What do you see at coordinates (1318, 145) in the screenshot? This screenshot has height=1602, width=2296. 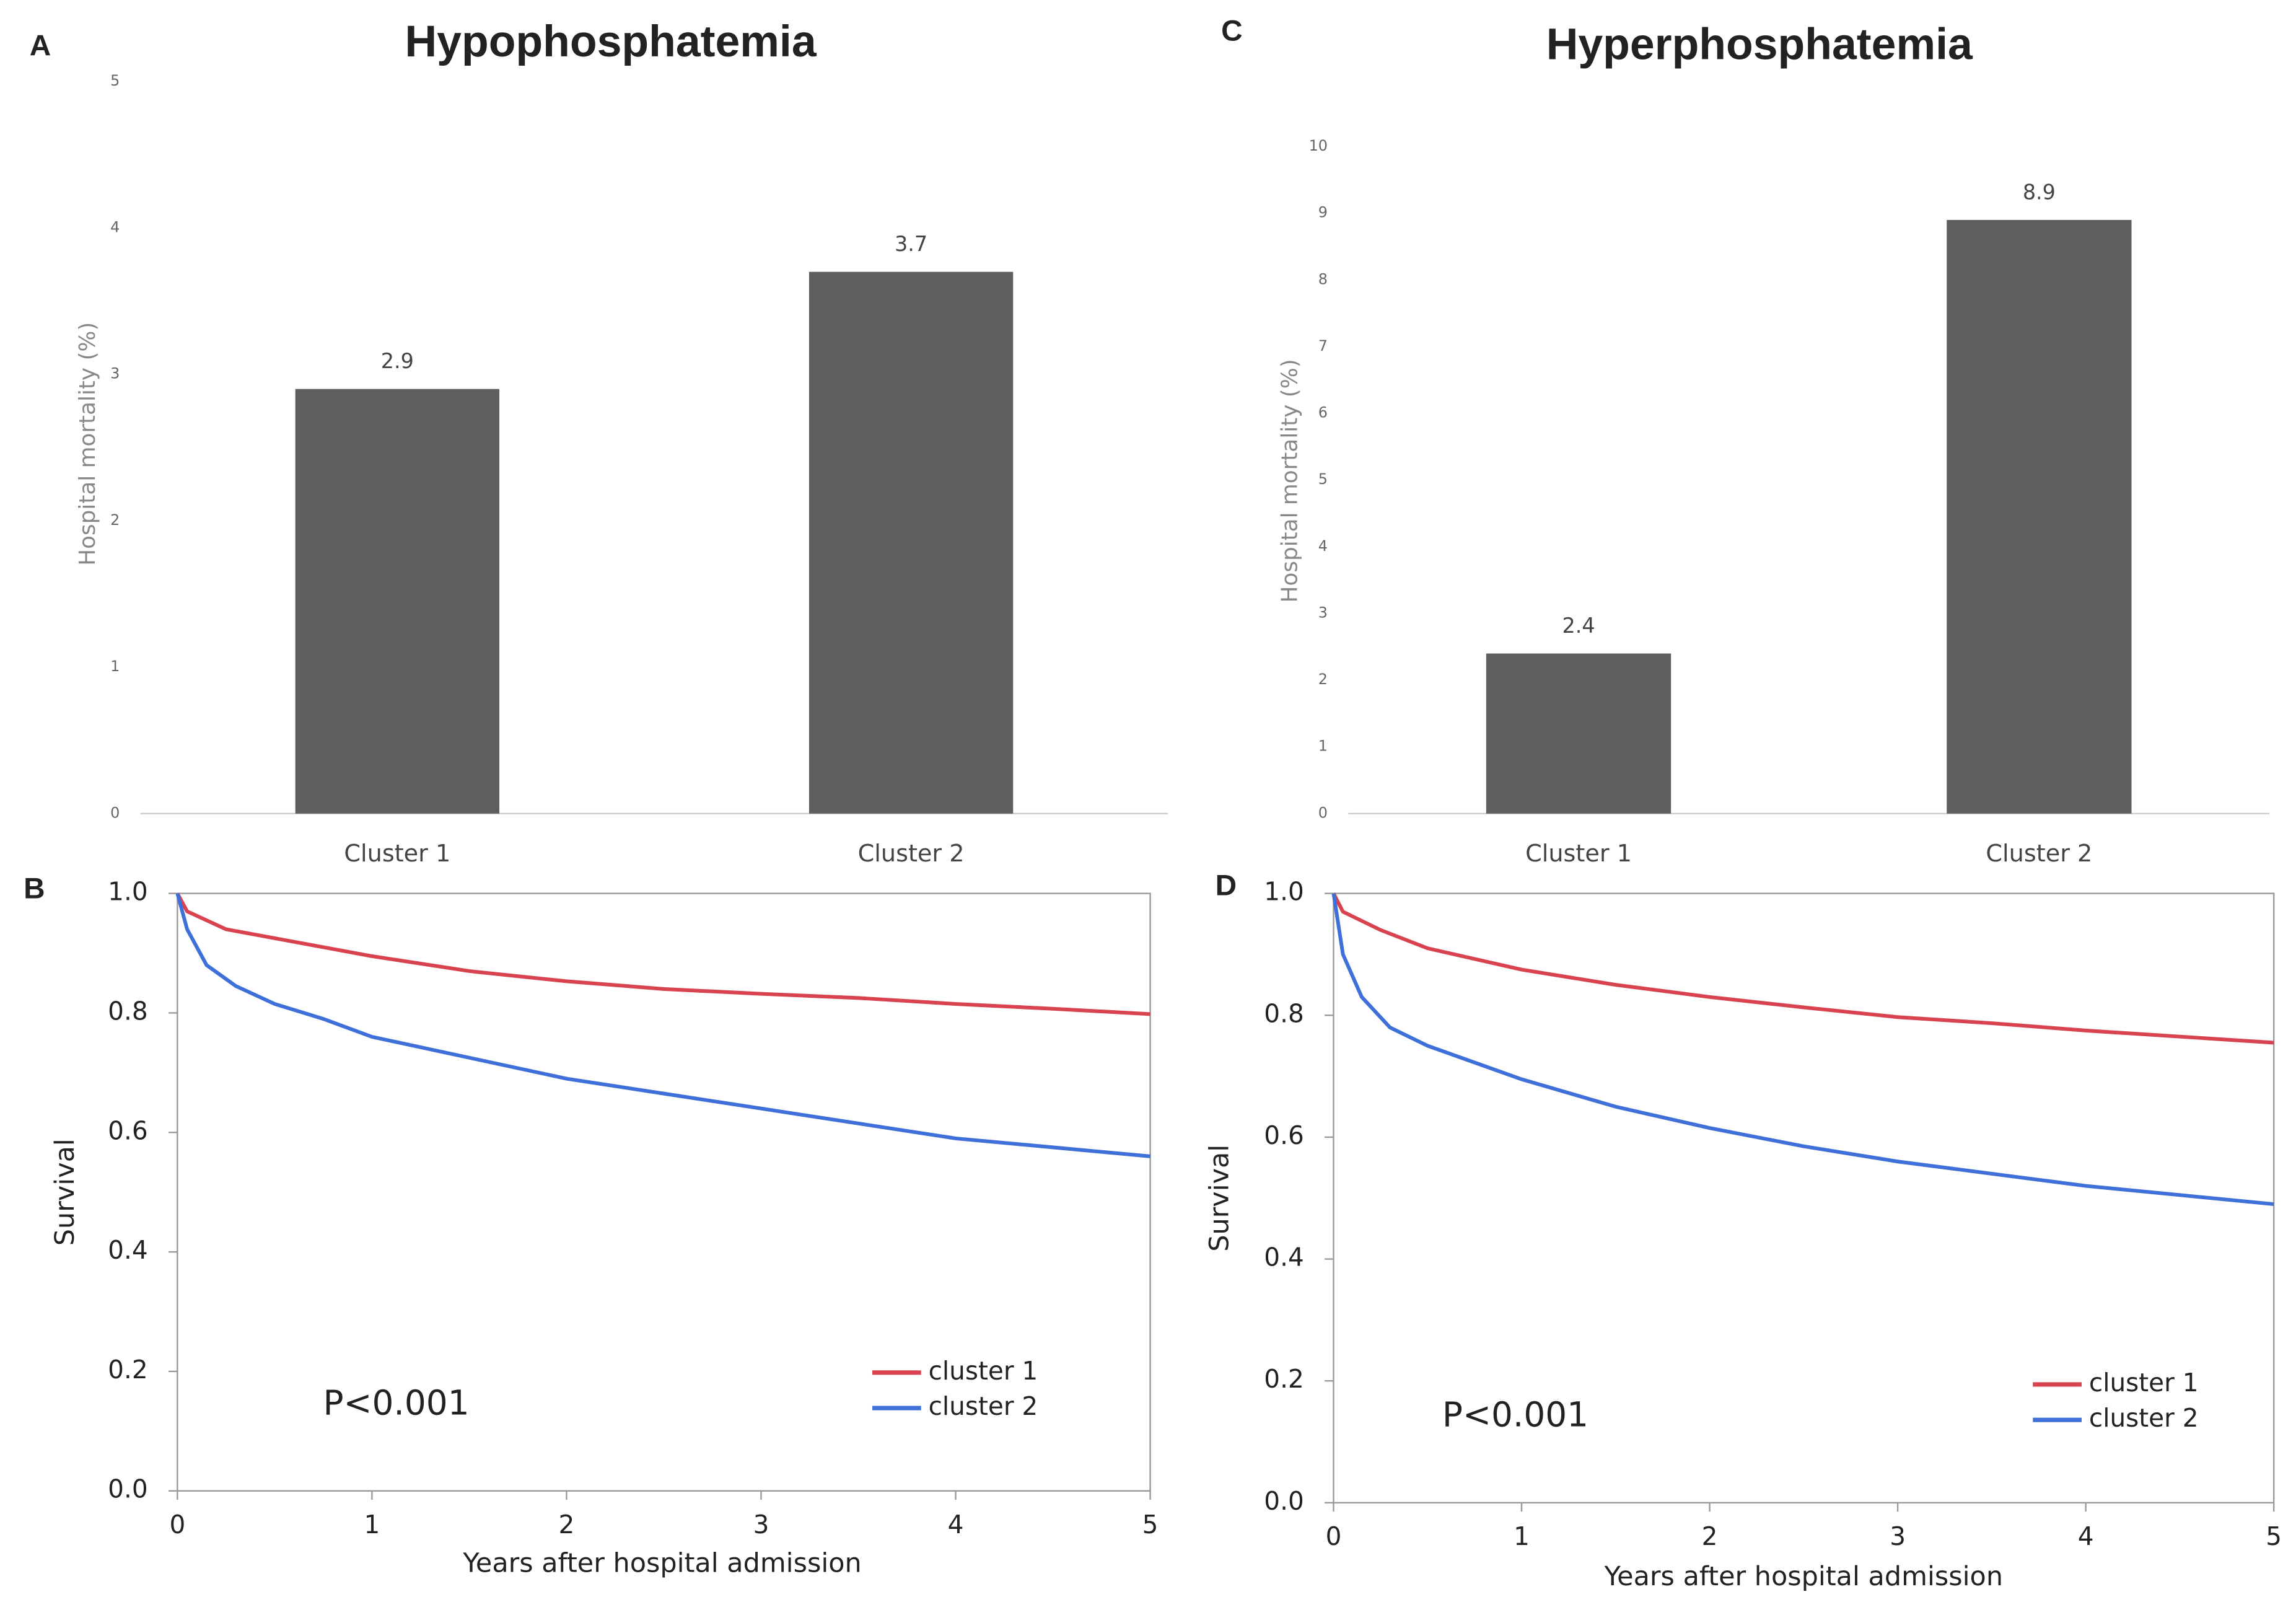 I see `y-tick-label: 10` at bounding box center [1318, 145].